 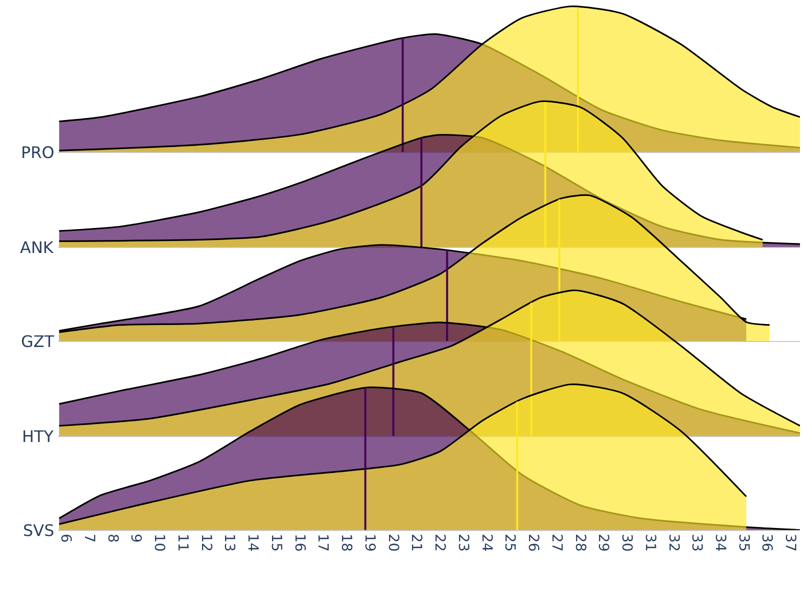 What do you see at coordinates (392, 543) in the screenshot?
I see `x-tick-label: 20` at bounding box center [392, 543].